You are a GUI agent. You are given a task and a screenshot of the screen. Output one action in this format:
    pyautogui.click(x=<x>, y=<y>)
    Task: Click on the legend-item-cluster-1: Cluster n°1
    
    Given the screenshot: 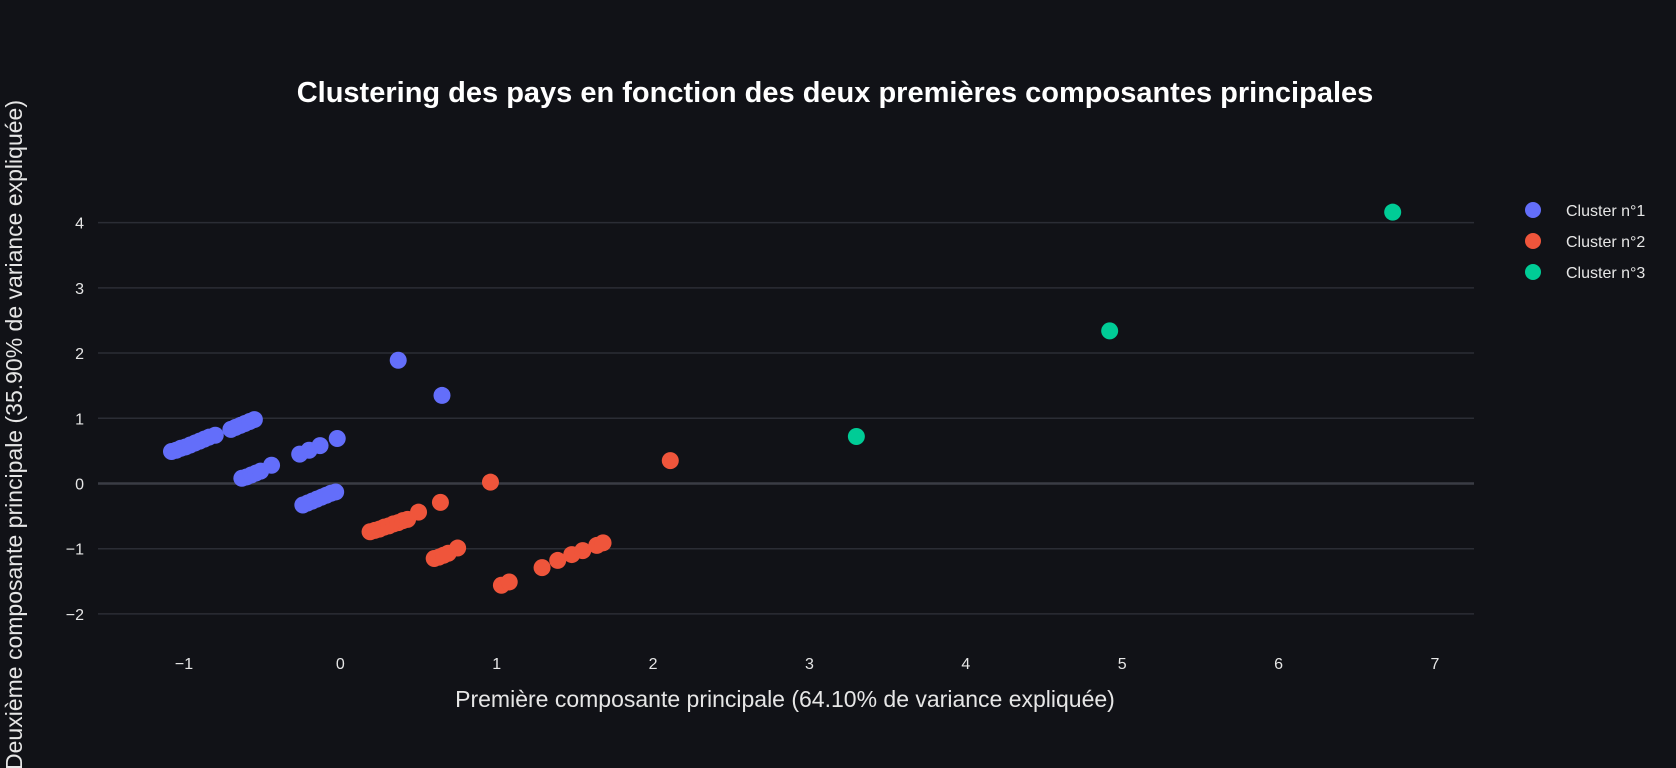 What is the action you would take?
    pyautogui.click(x=1585, y=211)
    